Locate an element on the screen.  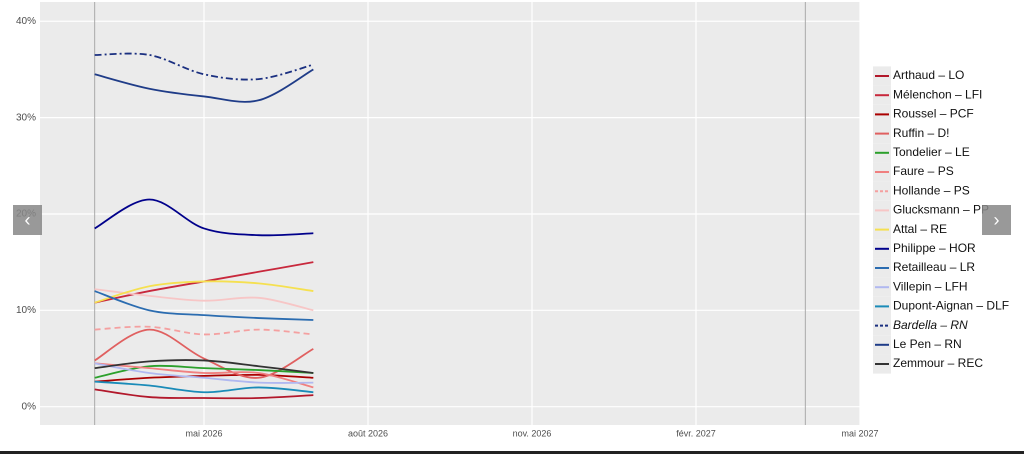
legend-label: Hollande – PS is located at coordinates (931, 190).